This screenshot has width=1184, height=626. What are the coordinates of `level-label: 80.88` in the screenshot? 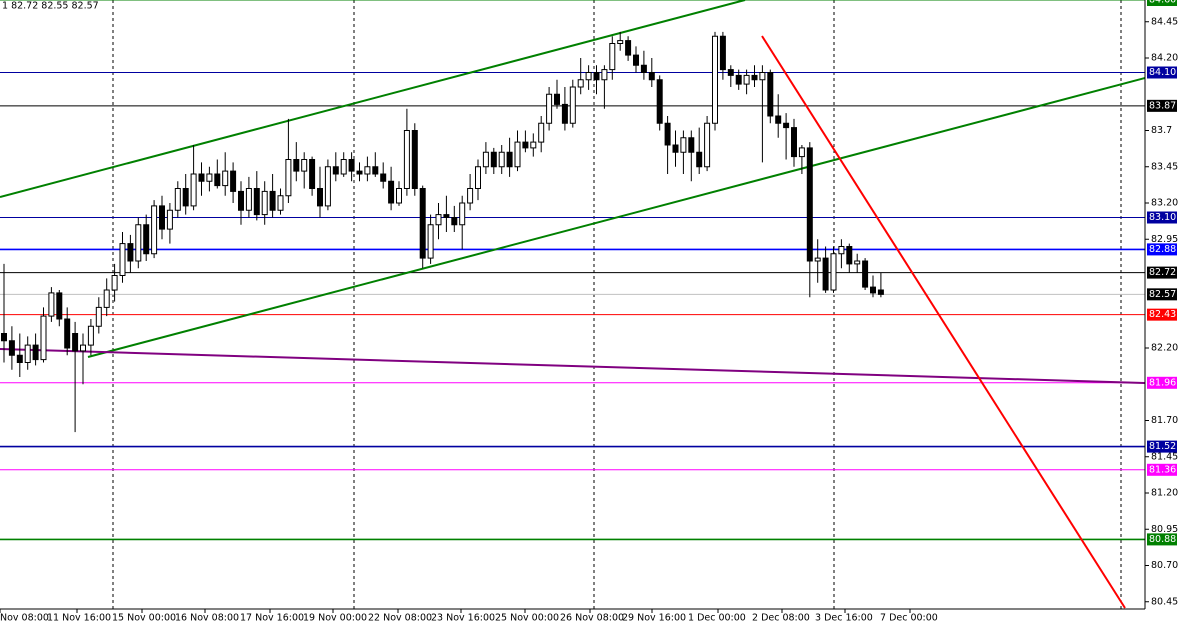 It's located at (1162, 539).